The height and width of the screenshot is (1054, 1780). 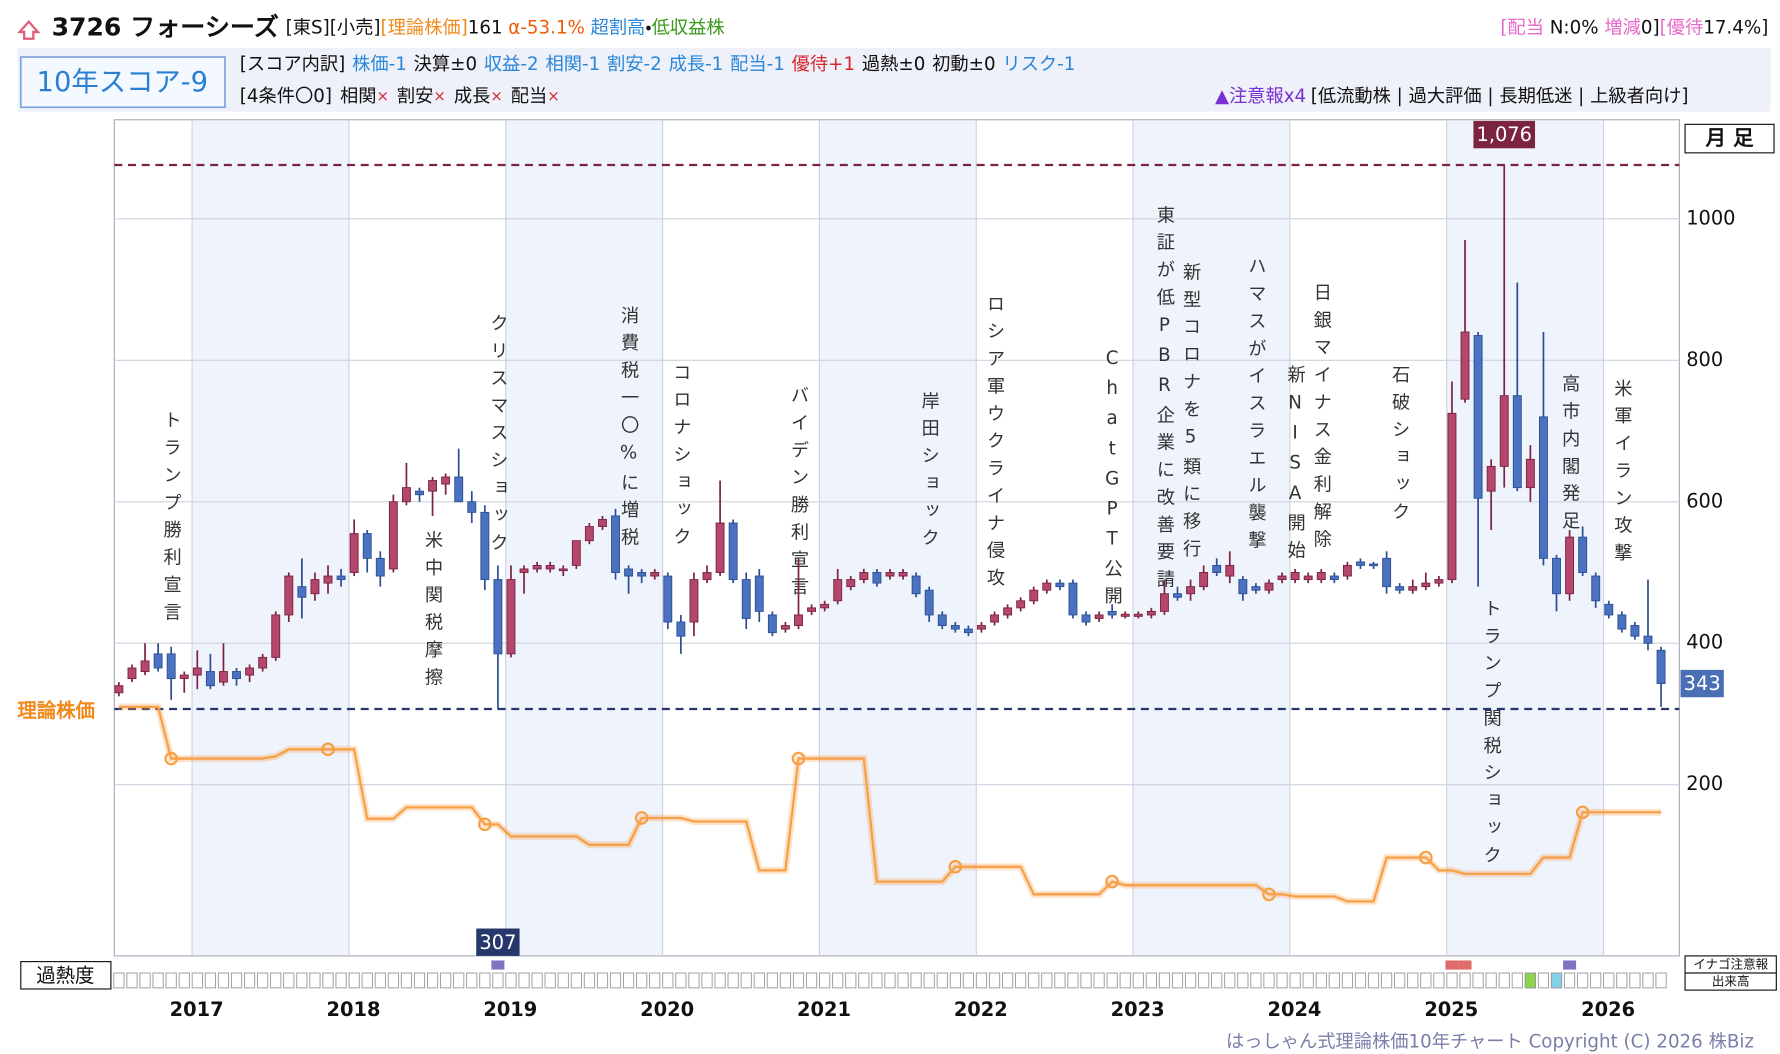 I want to click on last-box, so click(x=1702, y=683).